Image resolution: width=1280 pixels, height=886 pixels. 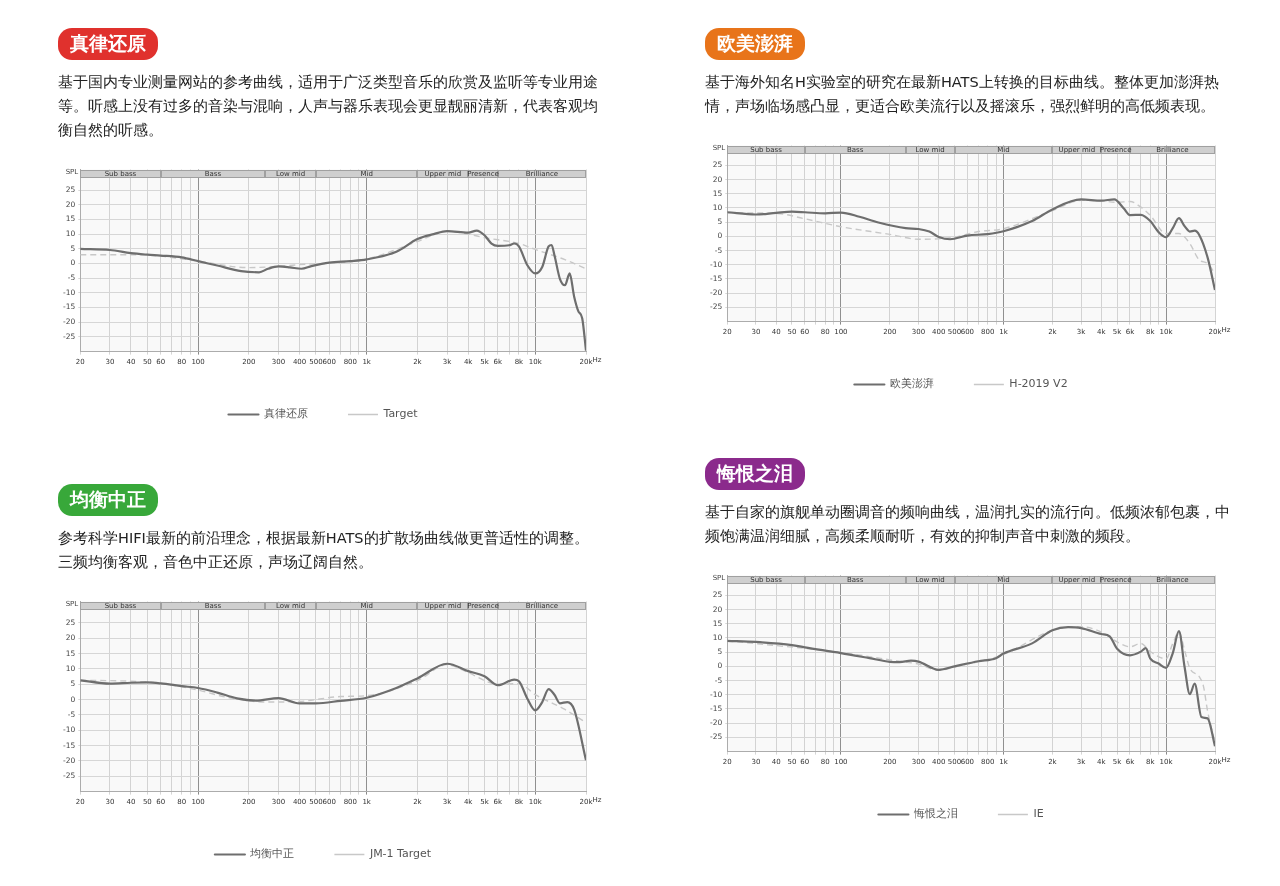 What do you see at coordinates (755, 474) in the screenshot?
I see `chart-title: 悔恨之泪` at bounding box center [755, 474].